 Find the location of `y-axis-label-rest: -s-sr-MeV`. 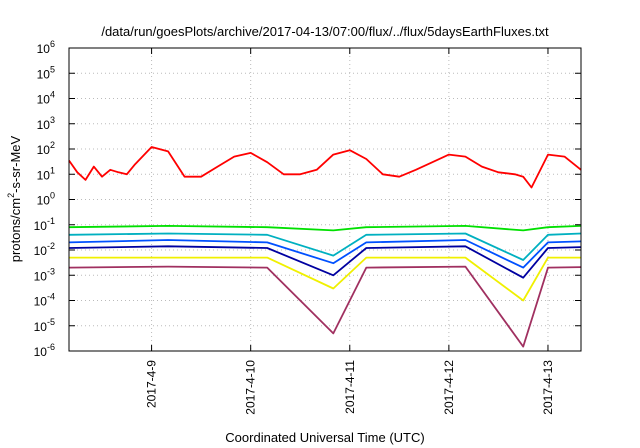

y-axis-label-rest: -s-sr-MeV is located at coordinates (15, 163).